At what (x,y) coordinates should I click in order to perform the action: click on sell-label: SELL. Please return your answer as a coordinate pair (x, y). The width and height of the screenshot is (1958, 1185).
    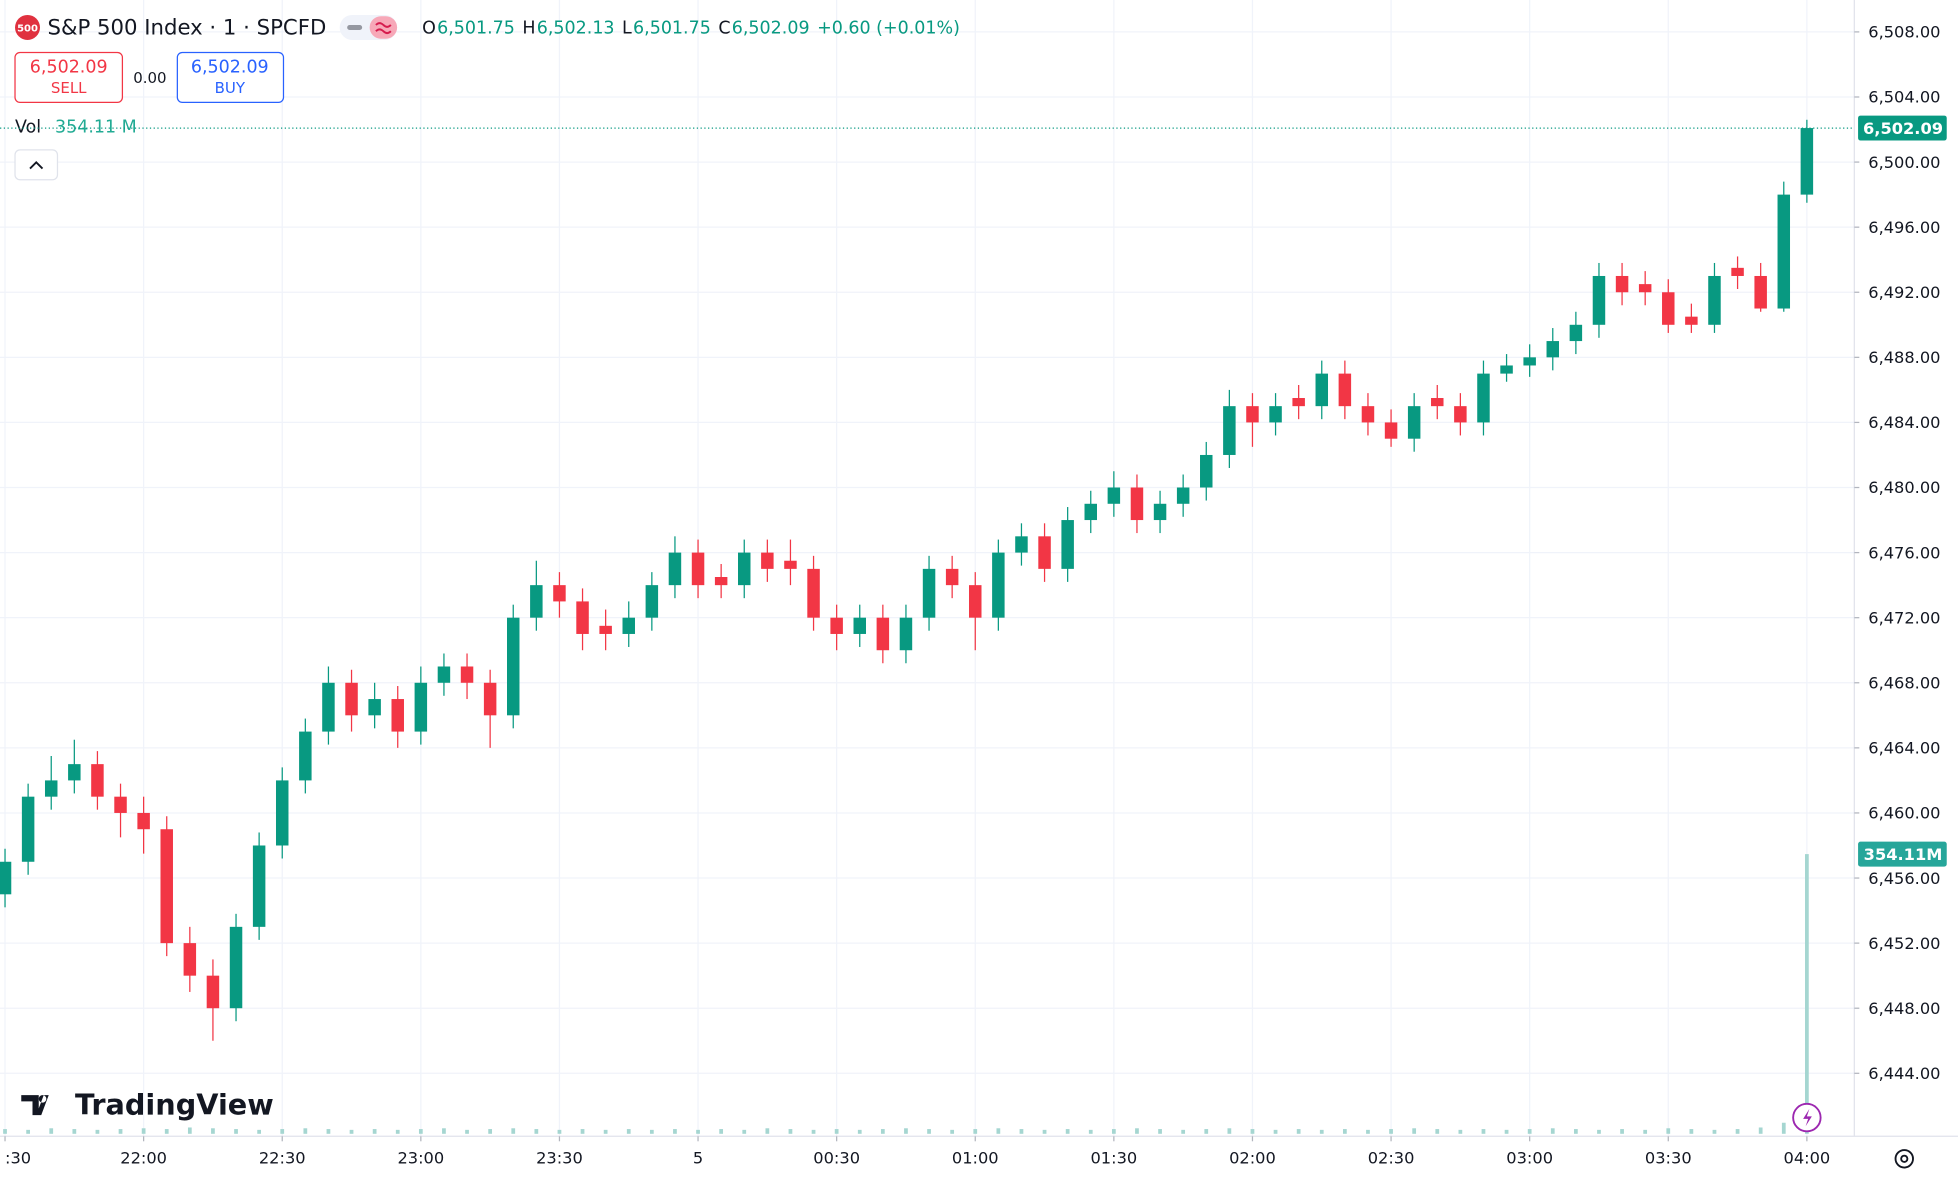
    Looking at the image, I should click on (69, 88).